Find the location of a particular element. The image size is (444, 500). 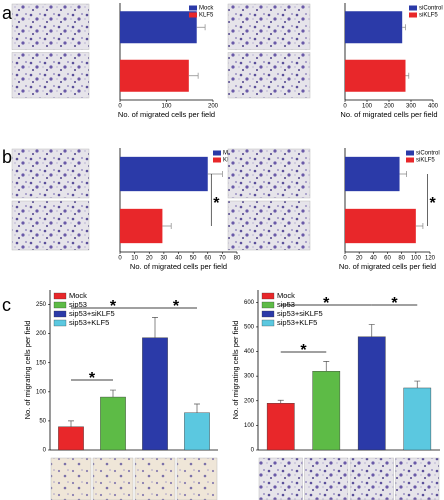

x-tick-label: 400 is located at coordinates (433, 107).